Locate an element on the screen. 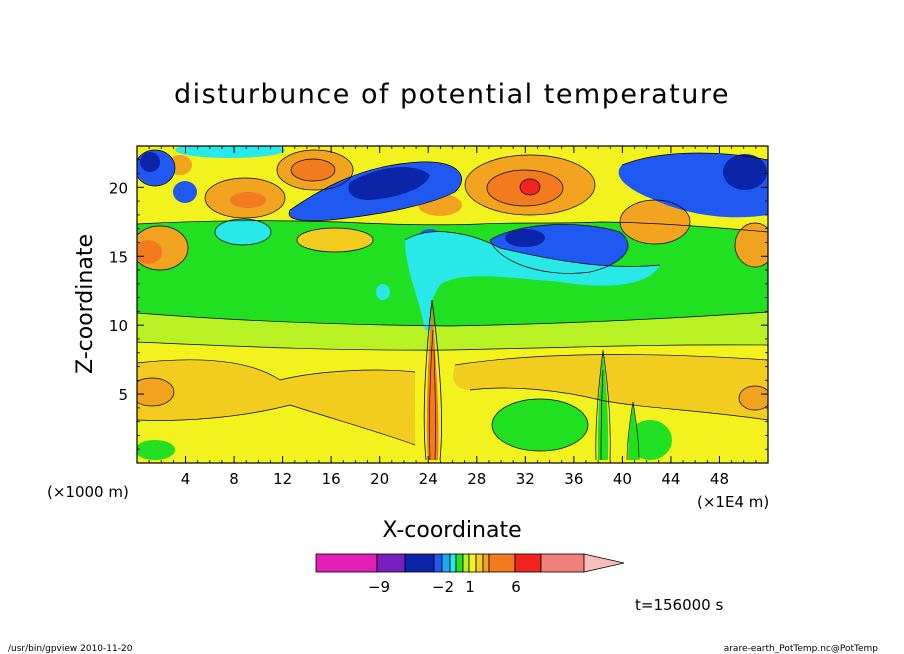 Image resolution: width=904 pixels, height=654 pixels. time-label: t=156000 s is located at coordinates (679, 605).